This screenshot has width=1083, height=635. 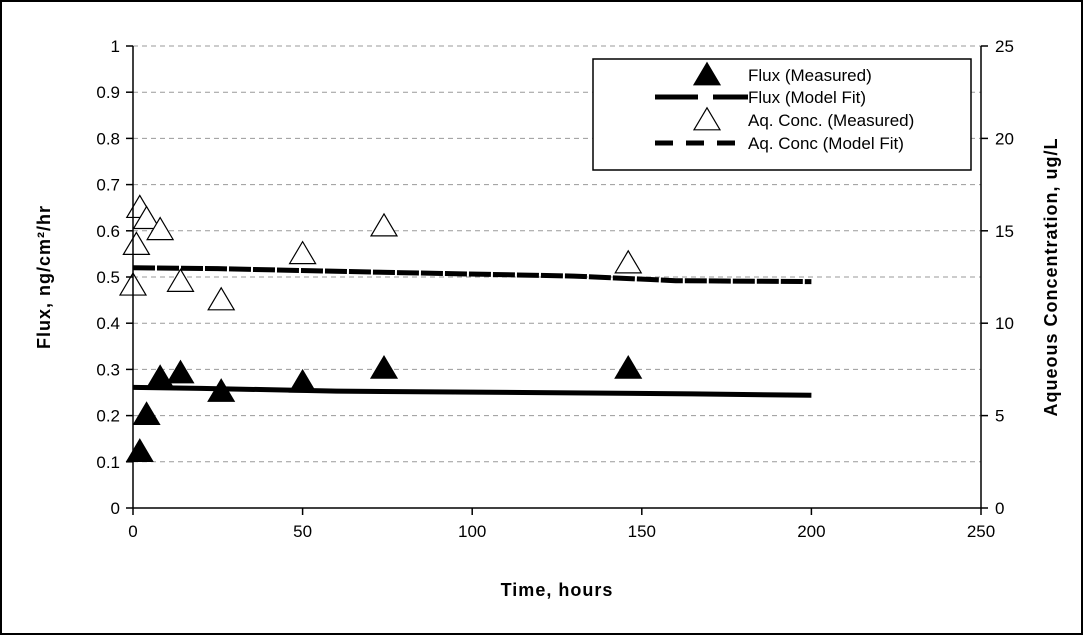 I want to click on right-y-tick-label: 0, so click(x=999, y=508).